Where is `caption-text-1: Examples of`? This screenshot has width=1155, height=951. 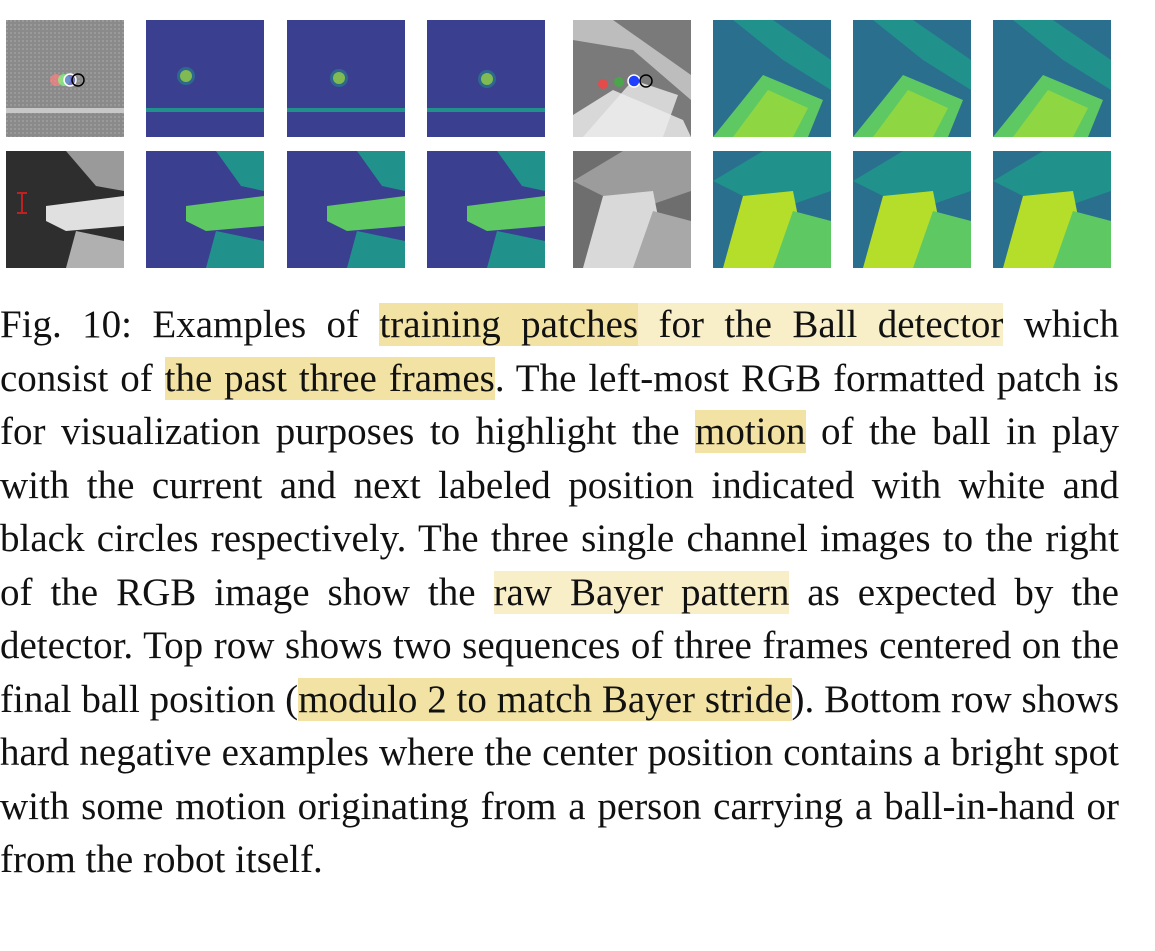 caption-text-1: Examples of is located at coordinates (256, 324).